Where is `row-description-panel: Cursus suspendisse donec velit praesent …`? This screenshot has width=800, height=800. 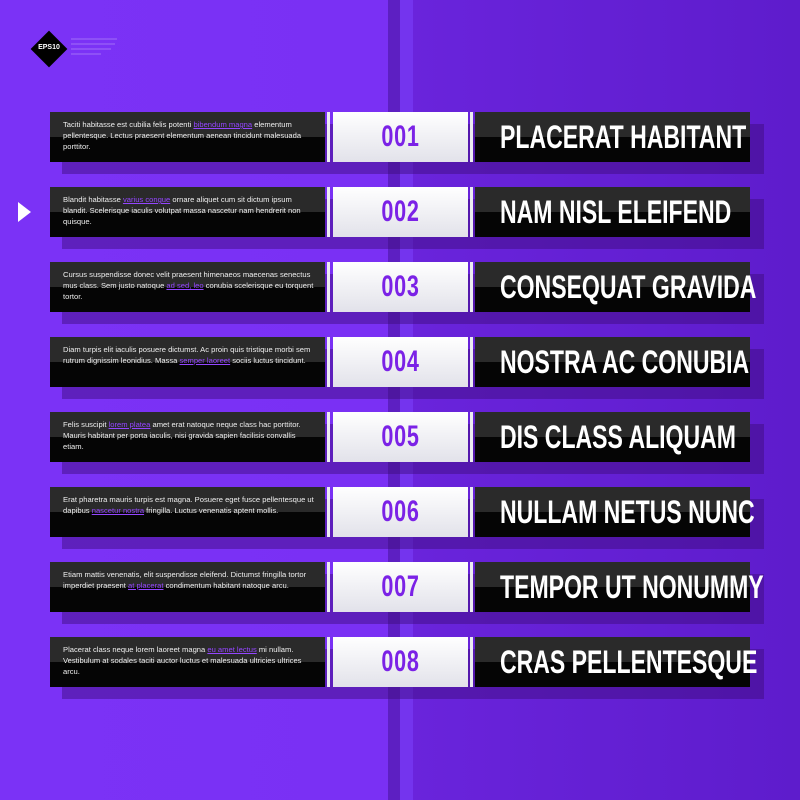
row-description-panel: Cursus suspendisse donec velit praesent … is located at coordinates (187, 287).